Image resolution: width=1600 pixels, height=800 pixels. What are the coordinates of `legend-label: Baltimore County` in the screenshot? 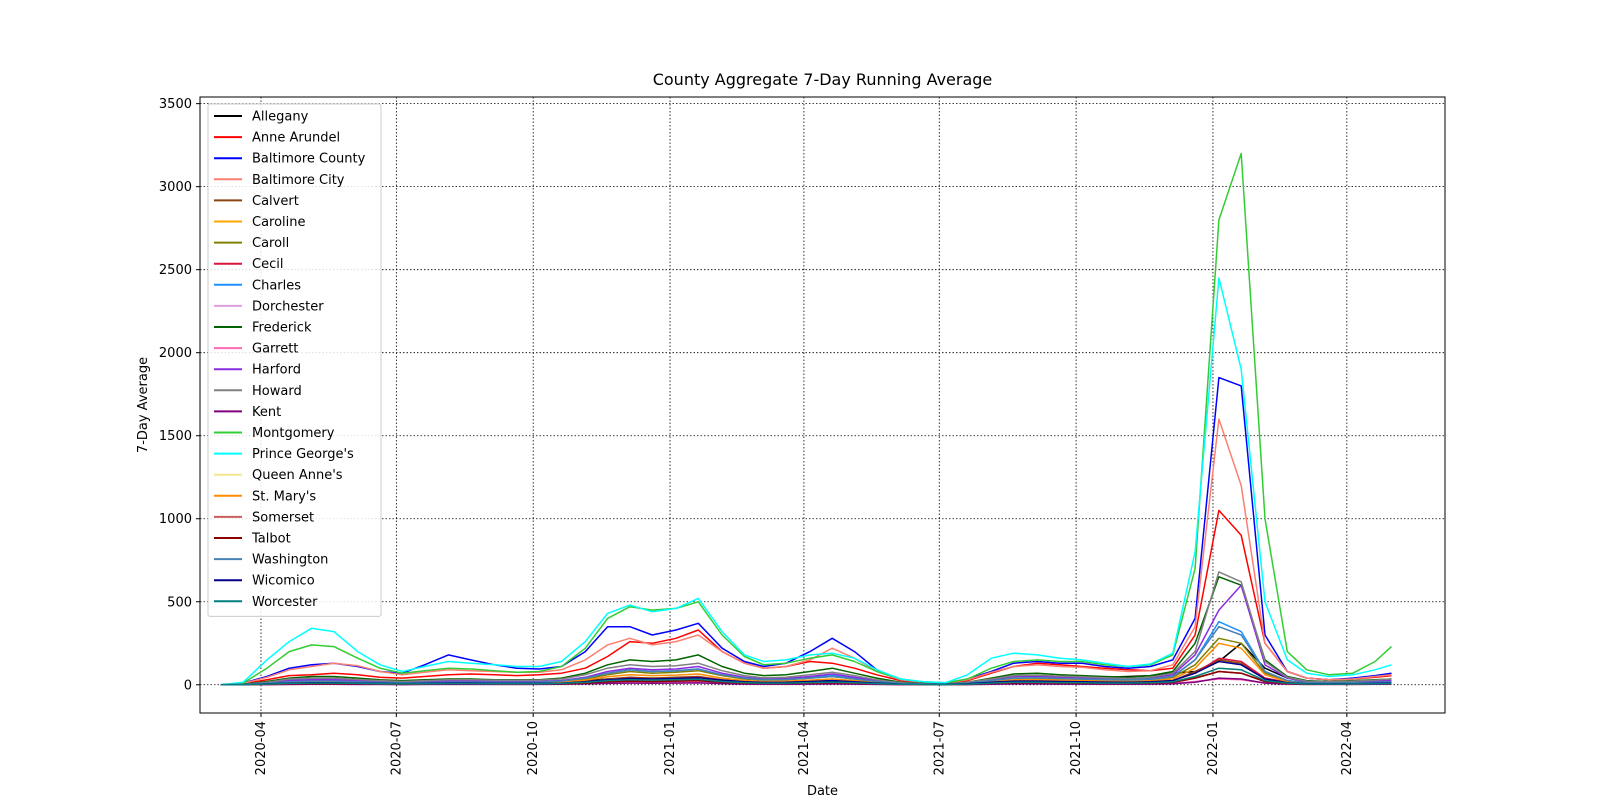 It's located at (309, 159).